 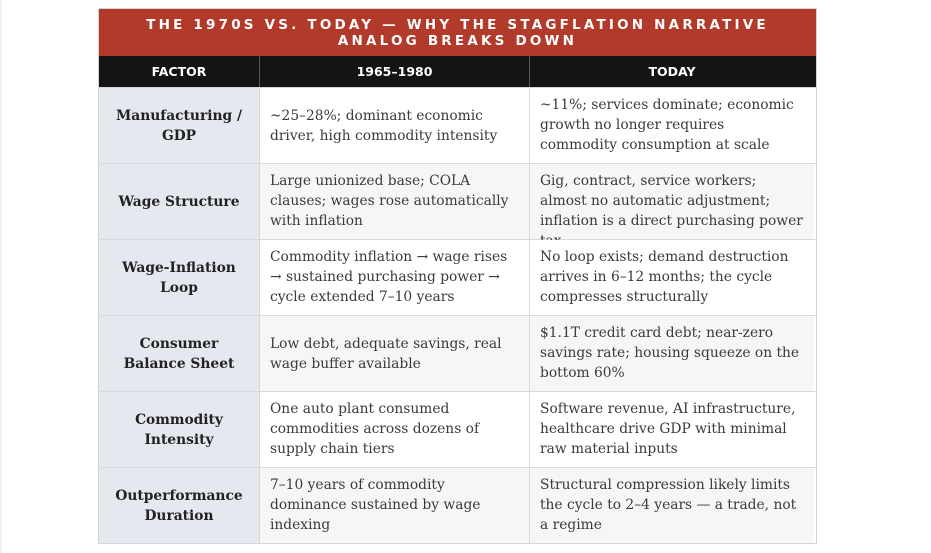 What do you see at coordinates (394, 71) in the screenshot?
I see `header-past: 1965–1980` at bounding box center [394, 71].